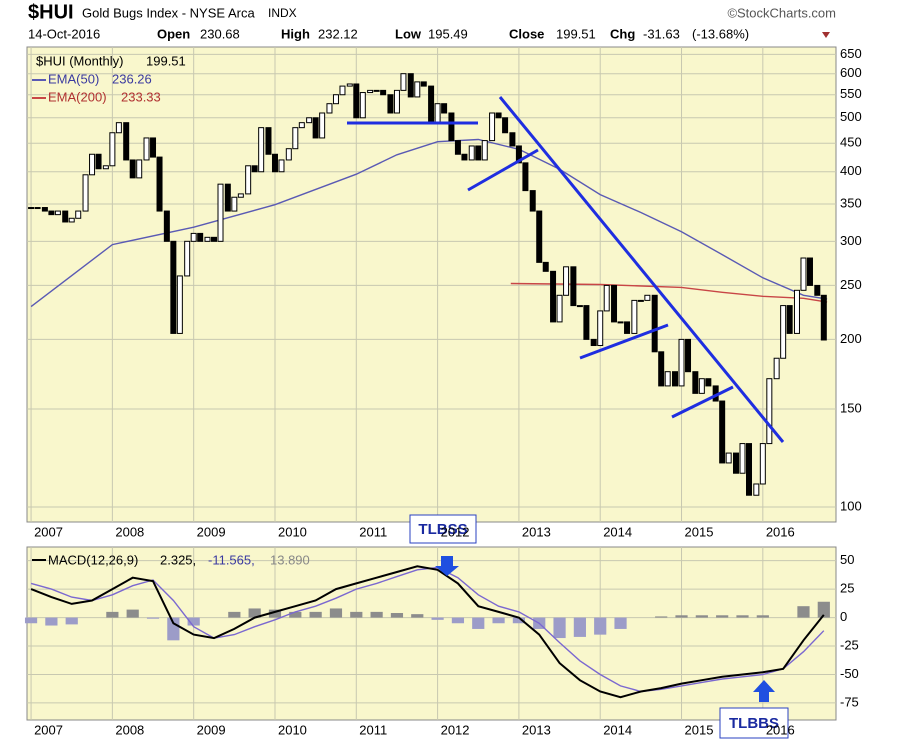  What do you see at coordinates (851, 338) in the screenshot?
I see `y-tick-label: 200` at bounding box center [851, 338].